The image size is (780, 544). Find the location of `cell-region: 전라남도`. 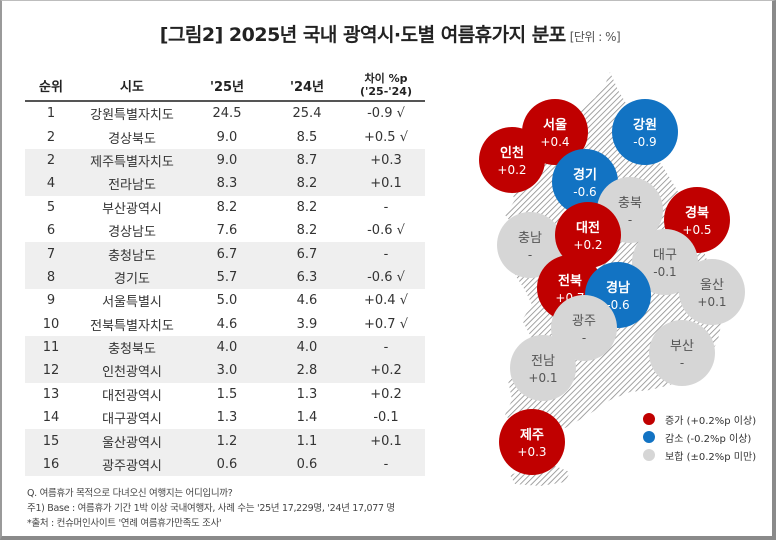

cell-region: 전라남도 is located at coordinates (132, 184).